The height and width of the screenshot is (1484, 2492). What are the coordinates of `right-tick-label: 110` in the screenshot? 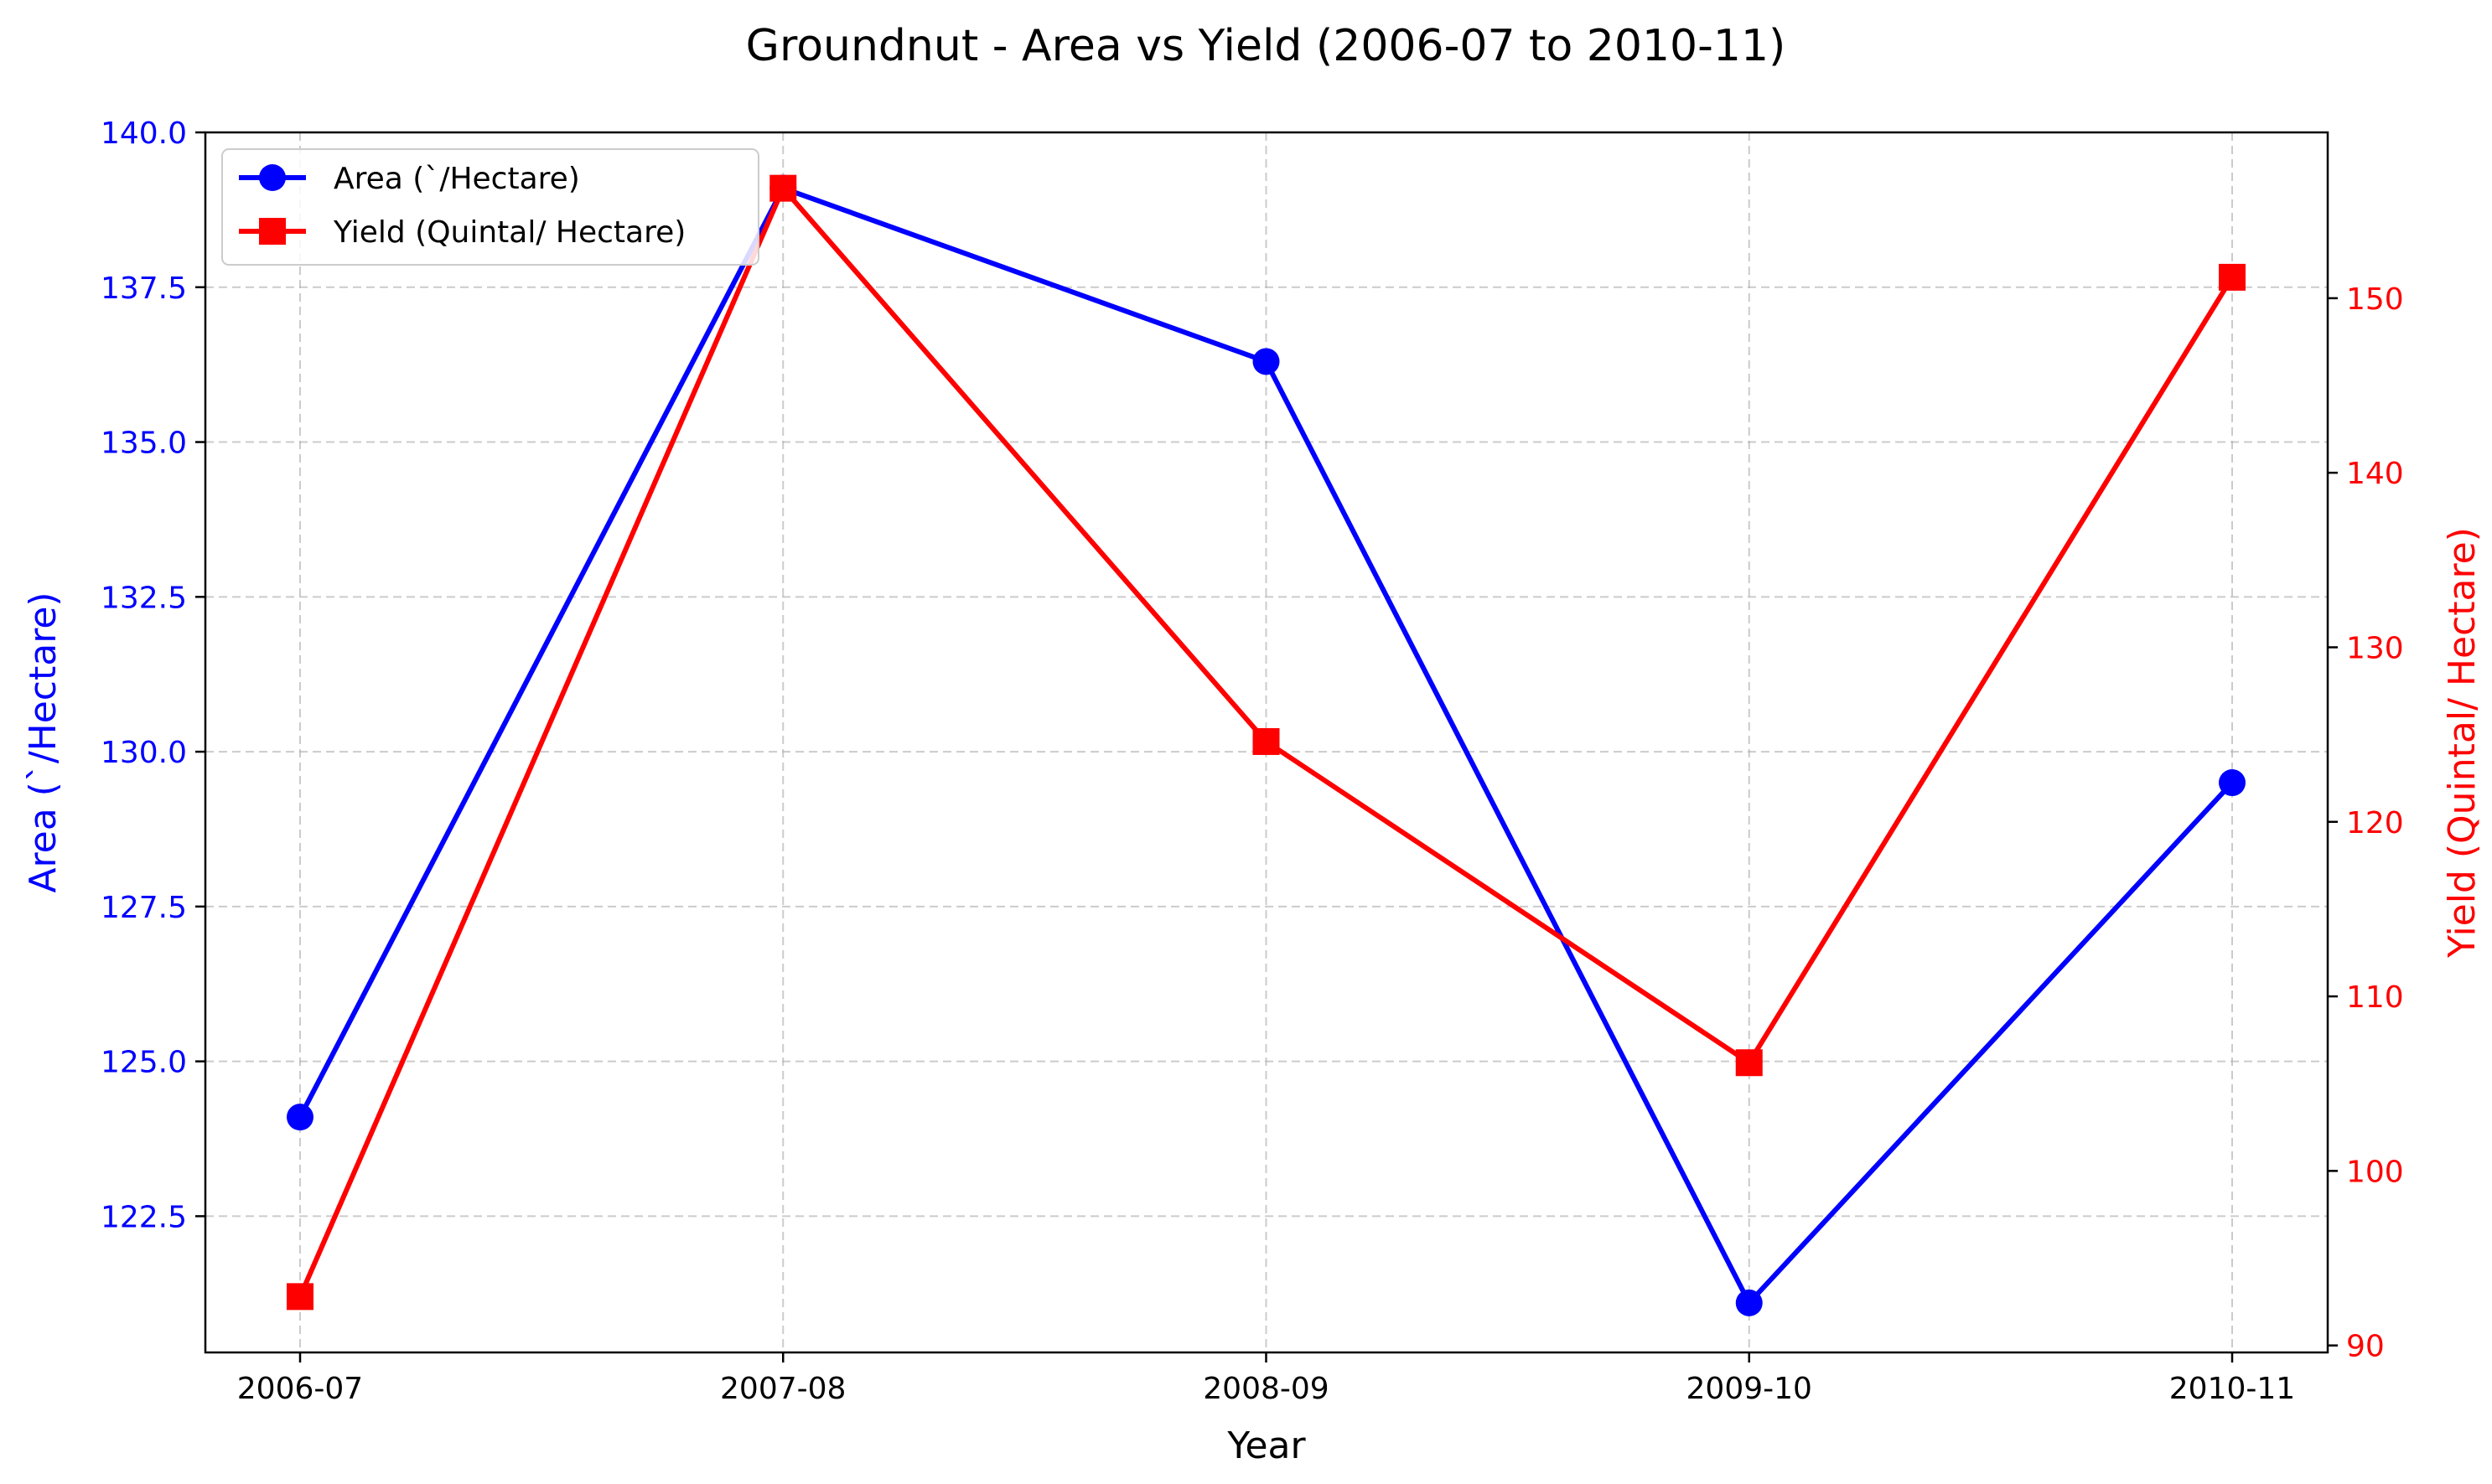 It's located at (2375, 998).